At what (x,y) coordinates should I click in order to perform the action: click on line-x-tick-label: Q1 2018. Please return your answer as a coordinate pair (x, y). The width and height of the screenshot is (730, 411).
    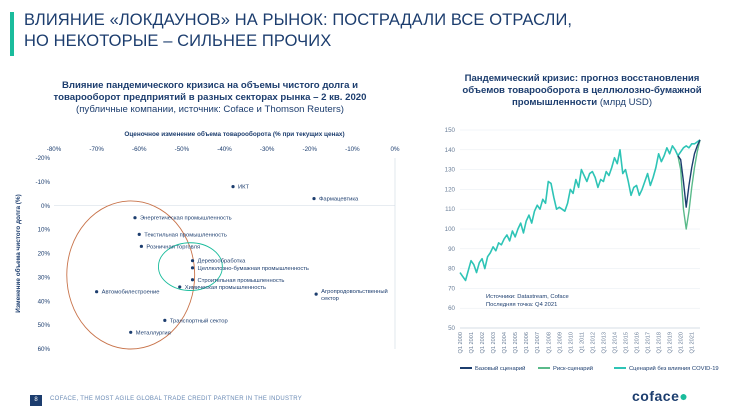
    Looking at the image, I should click on (660, 342).